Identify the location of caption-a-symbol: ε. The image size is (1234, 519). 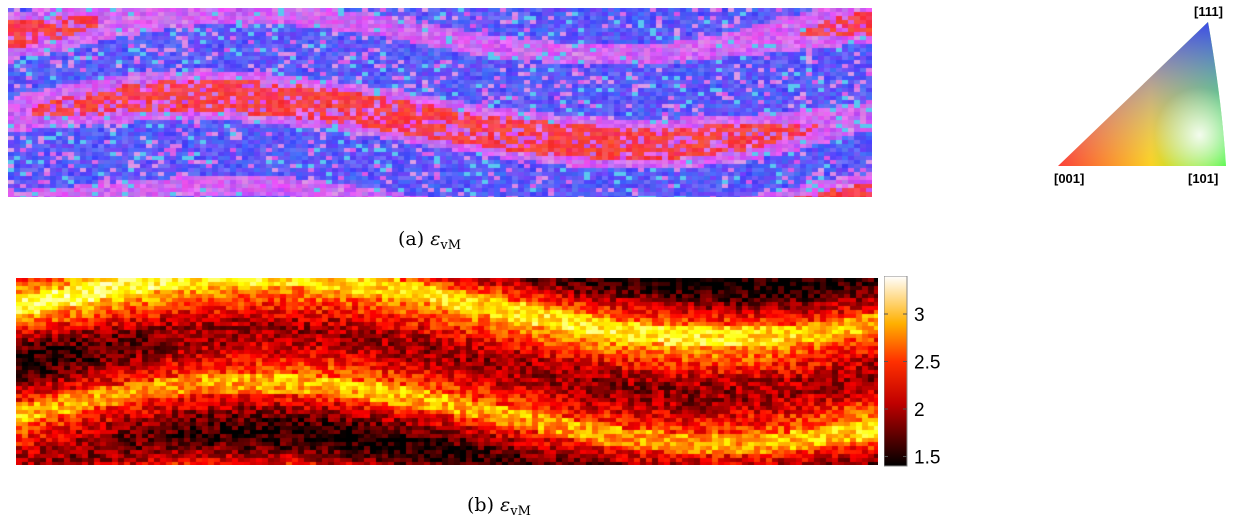
(435, 239).